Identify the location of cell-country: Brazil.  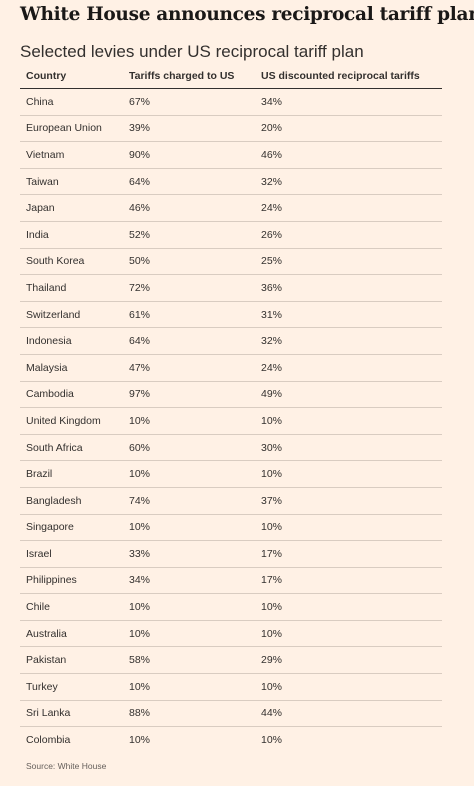
(71, 474).